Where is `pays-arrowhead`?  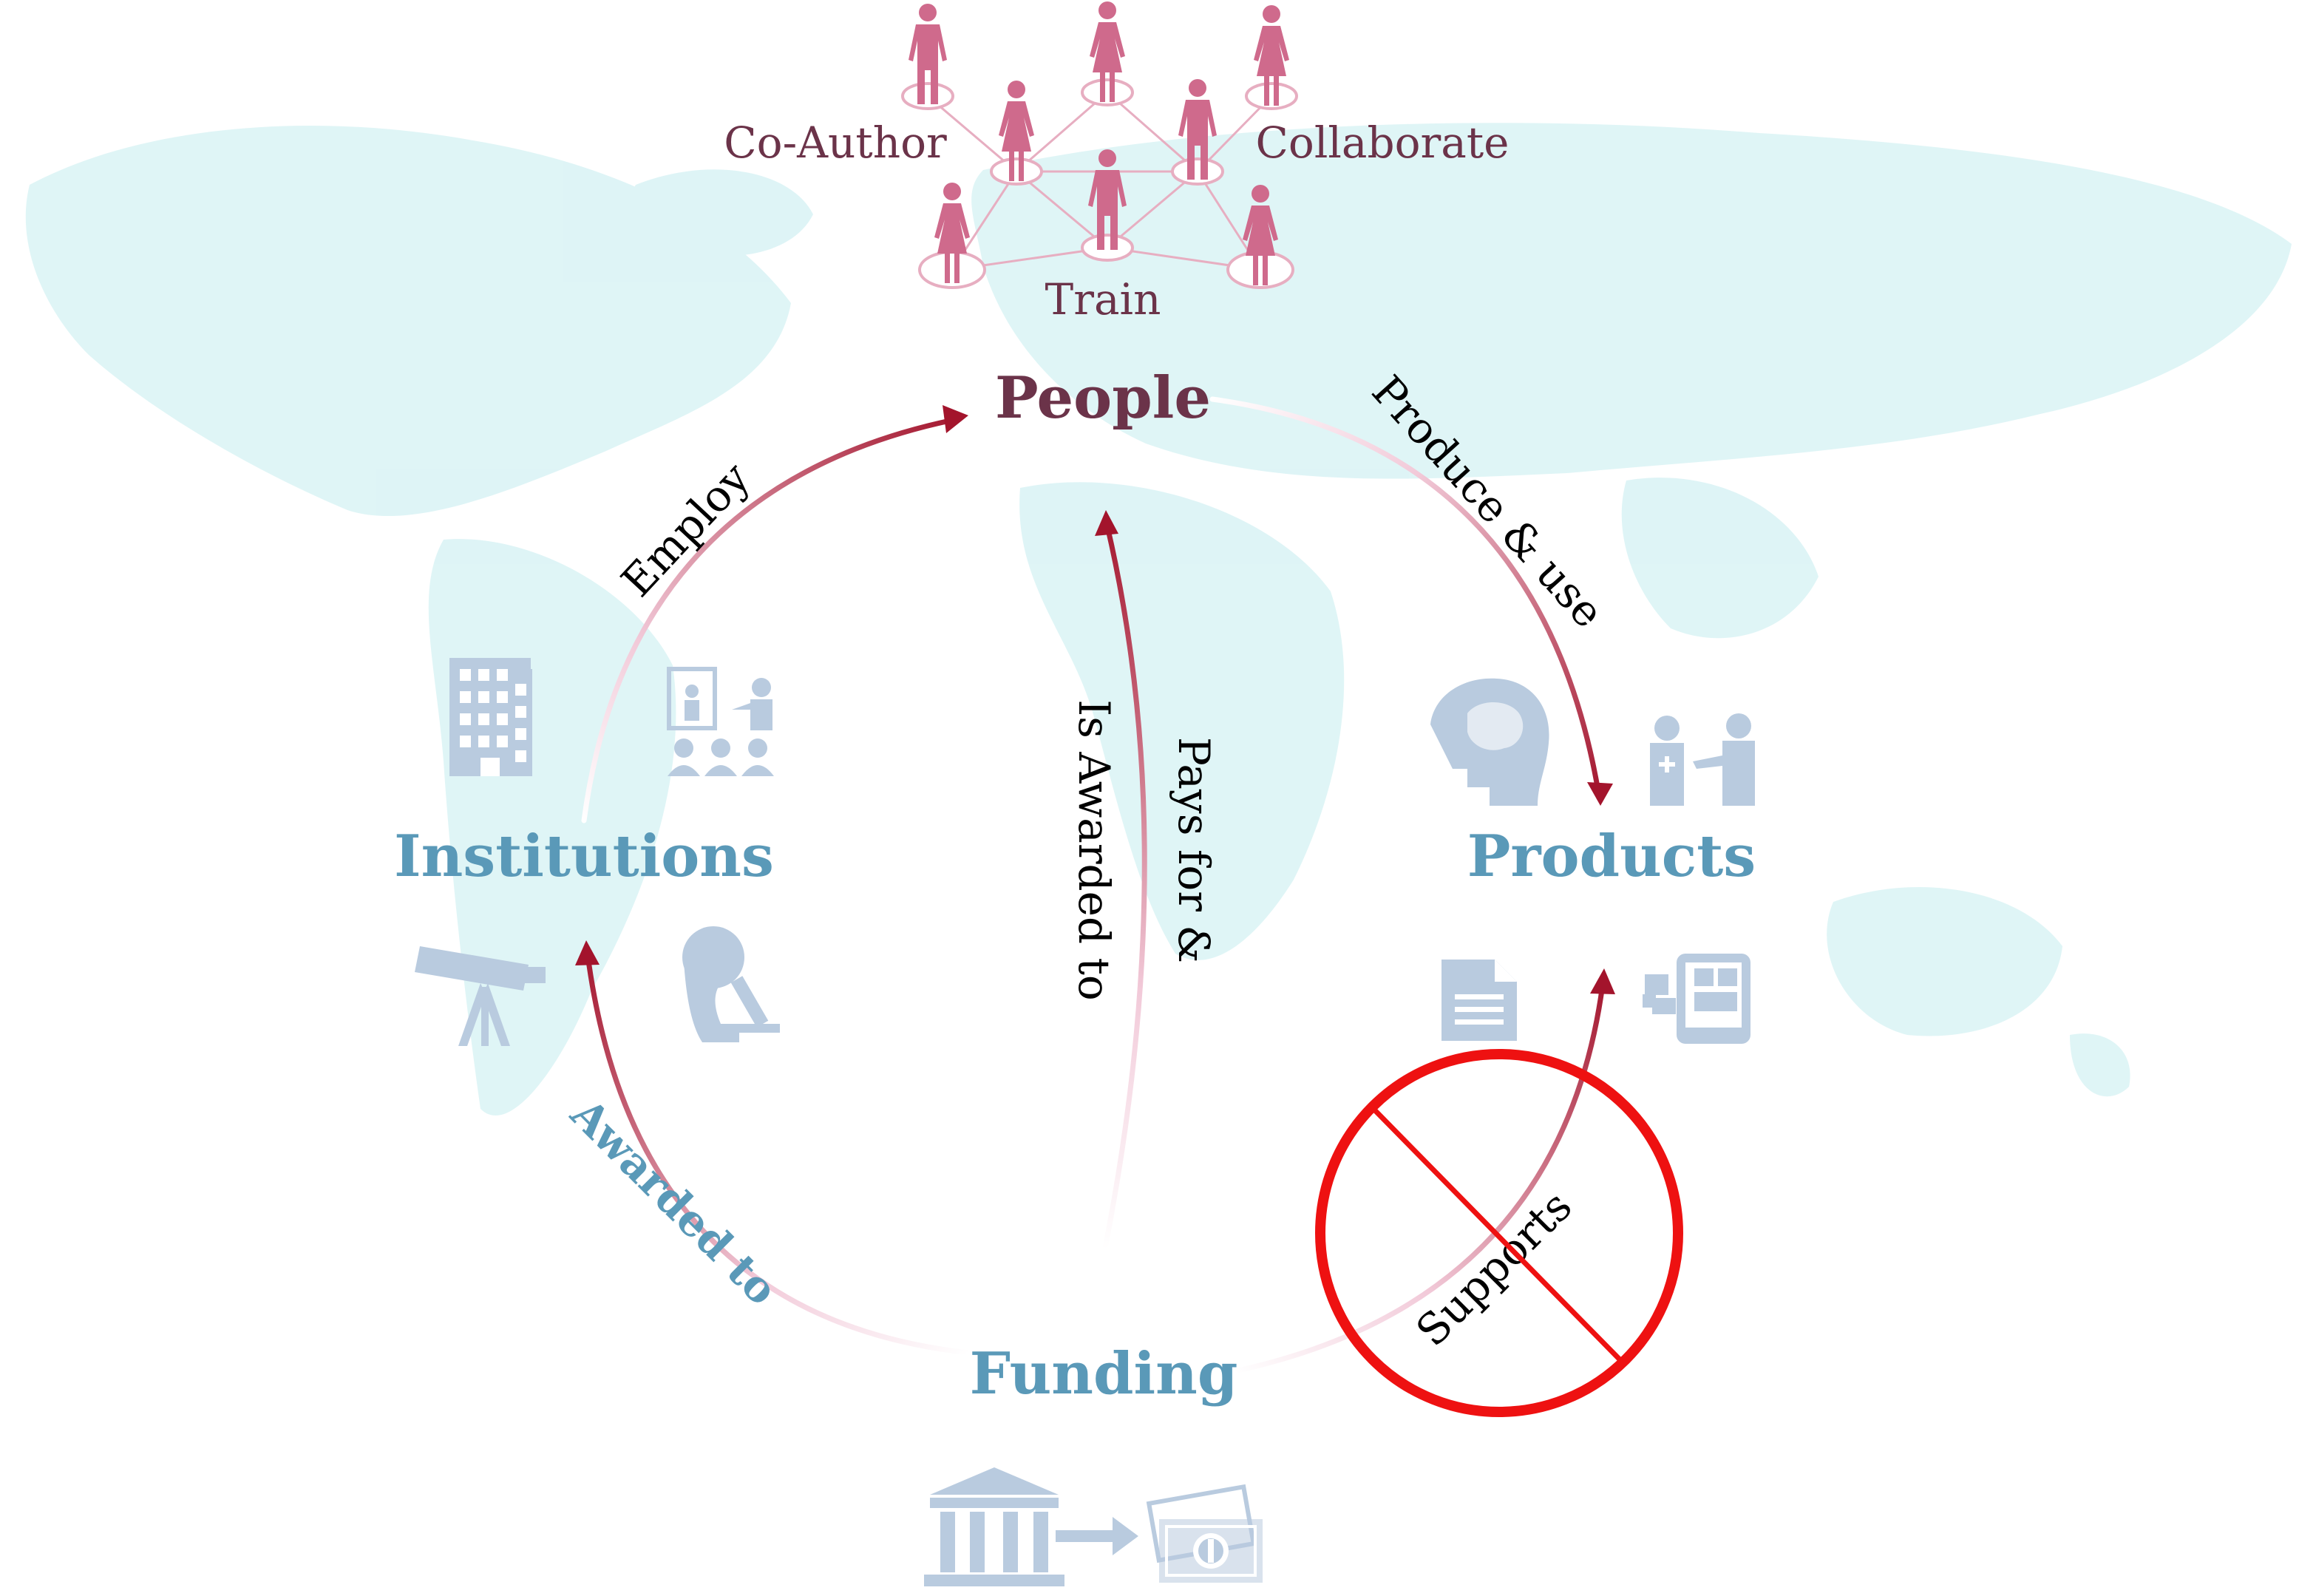 pays-arrowhead is located at coordinates (1106, 523).